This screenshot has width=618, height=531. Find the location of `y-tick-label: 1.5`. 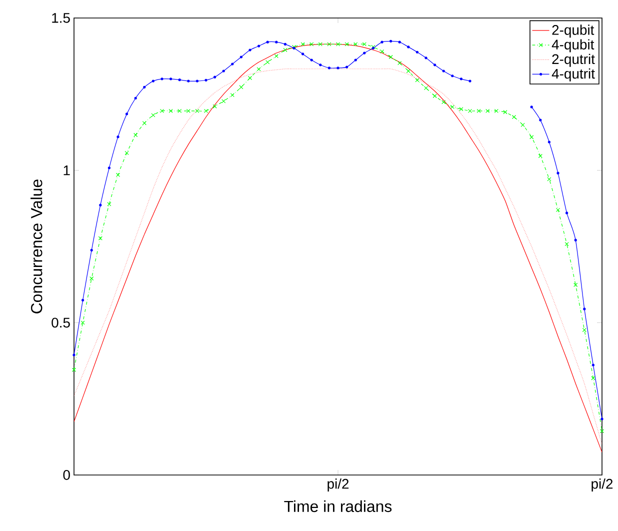

y-tick-label: 1.5 is located at coordinates (61, 18).